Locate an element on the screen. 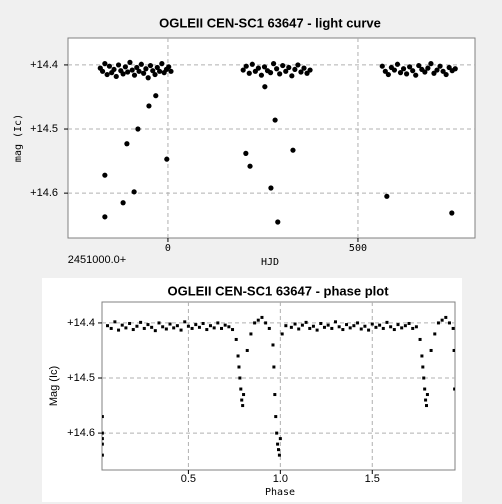 The width and height of the screenshot is (502, 504). x-offset-label: 2451000.0+ is located at coordinates (97, 260).